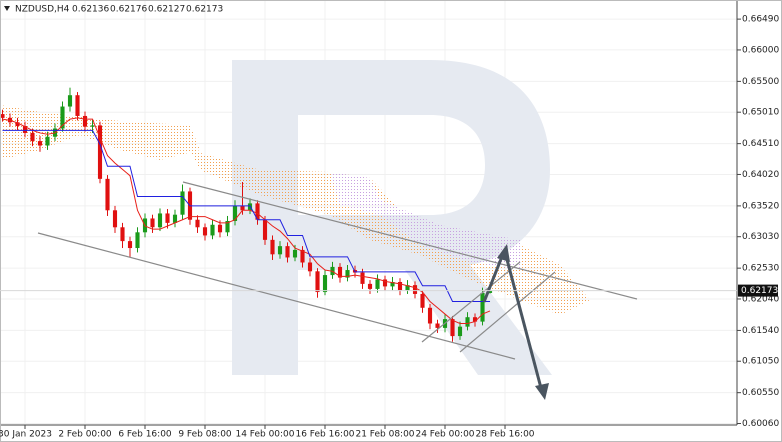 The width and height of the screenshot is (782, 442). What do you see at coordinates (515, 322) in the screenshot?
I see `forecast-arrows` at bounding box center [515, 322].